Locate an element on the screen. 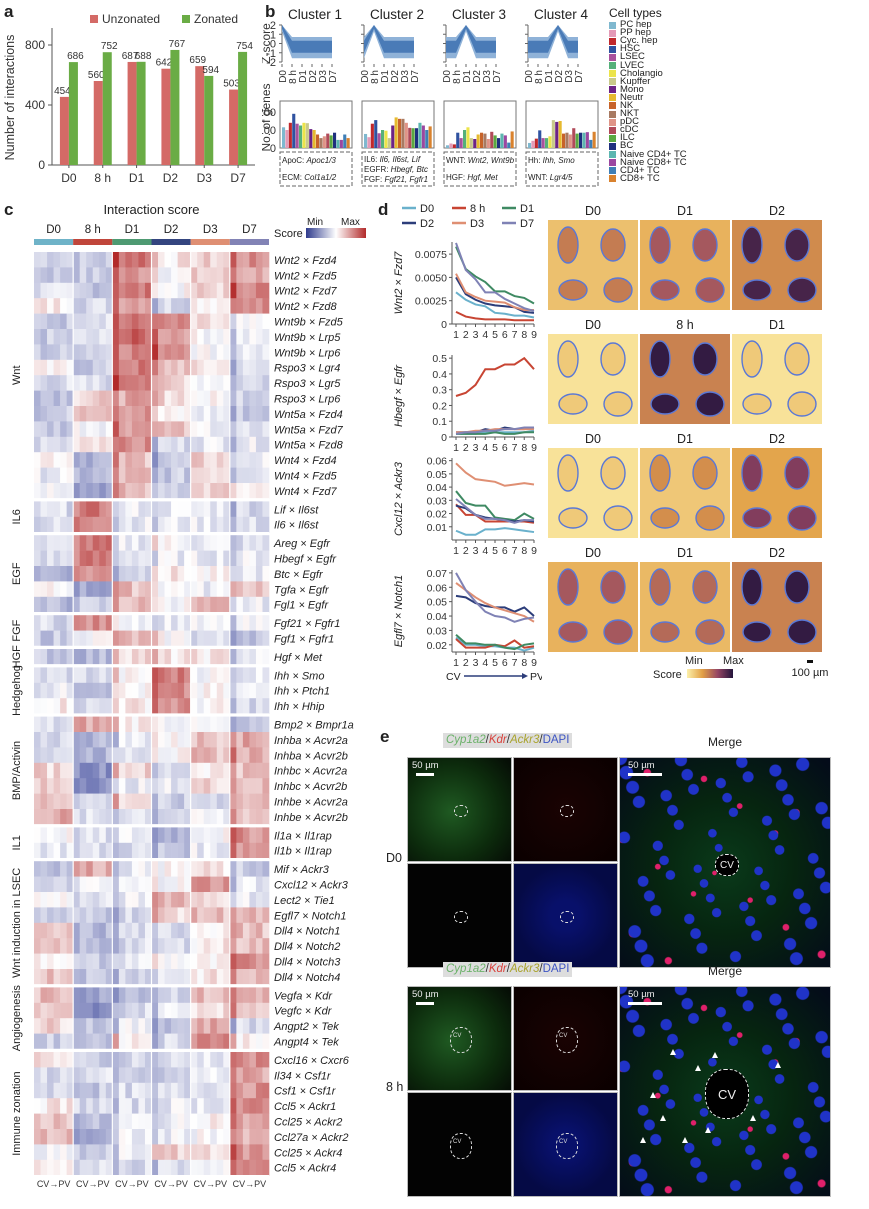 This screenshot has width=869, height=1209. x-tick-label: 8 h is located at coordinates (457, 77).